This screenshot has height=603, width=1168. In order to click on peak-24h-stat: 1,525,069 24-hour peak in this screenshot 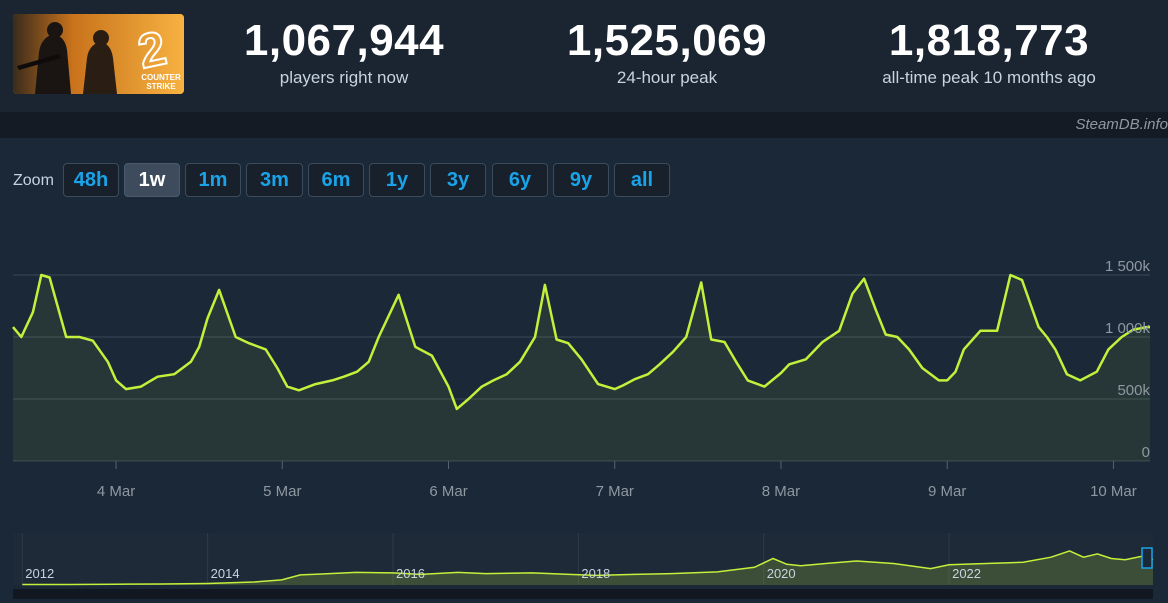, I will do `click(667, 52)`.